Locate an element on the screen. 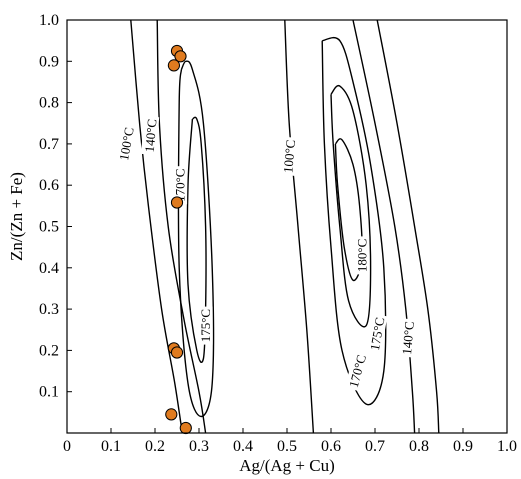 The height and width of the screenshot is (479, 521). x-tick-label: 0.5 is located at coordinates (287, 446).